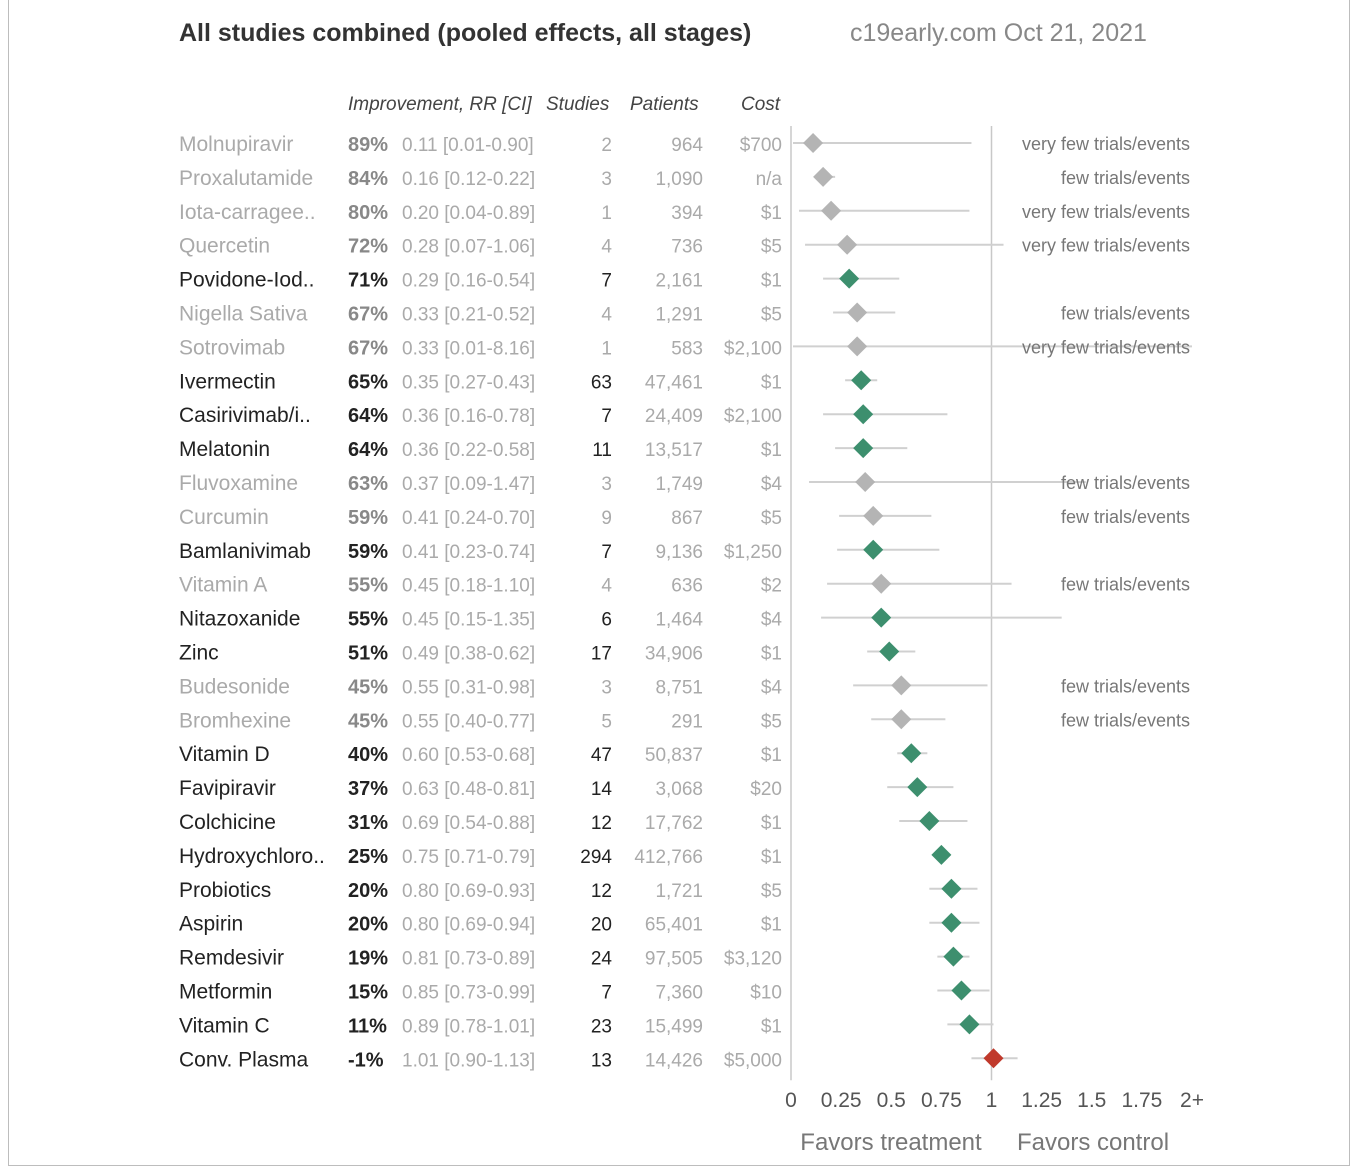 The image size is (1360, 1166). I want to click on patients-count: 9,136, so click(679, 552).